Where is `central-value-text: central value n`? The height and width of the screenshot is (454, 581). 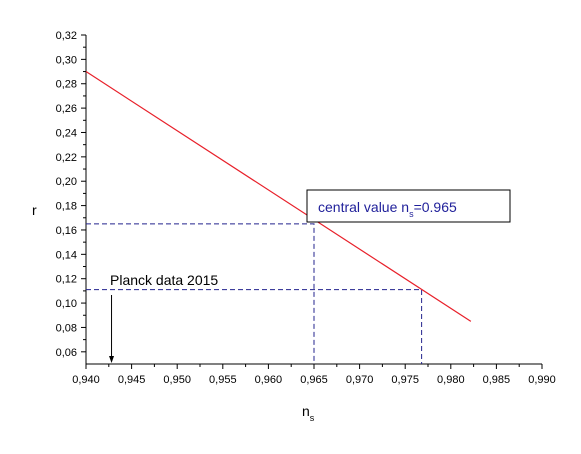 central-value-text: central value n is located at coordinates (363, 207).